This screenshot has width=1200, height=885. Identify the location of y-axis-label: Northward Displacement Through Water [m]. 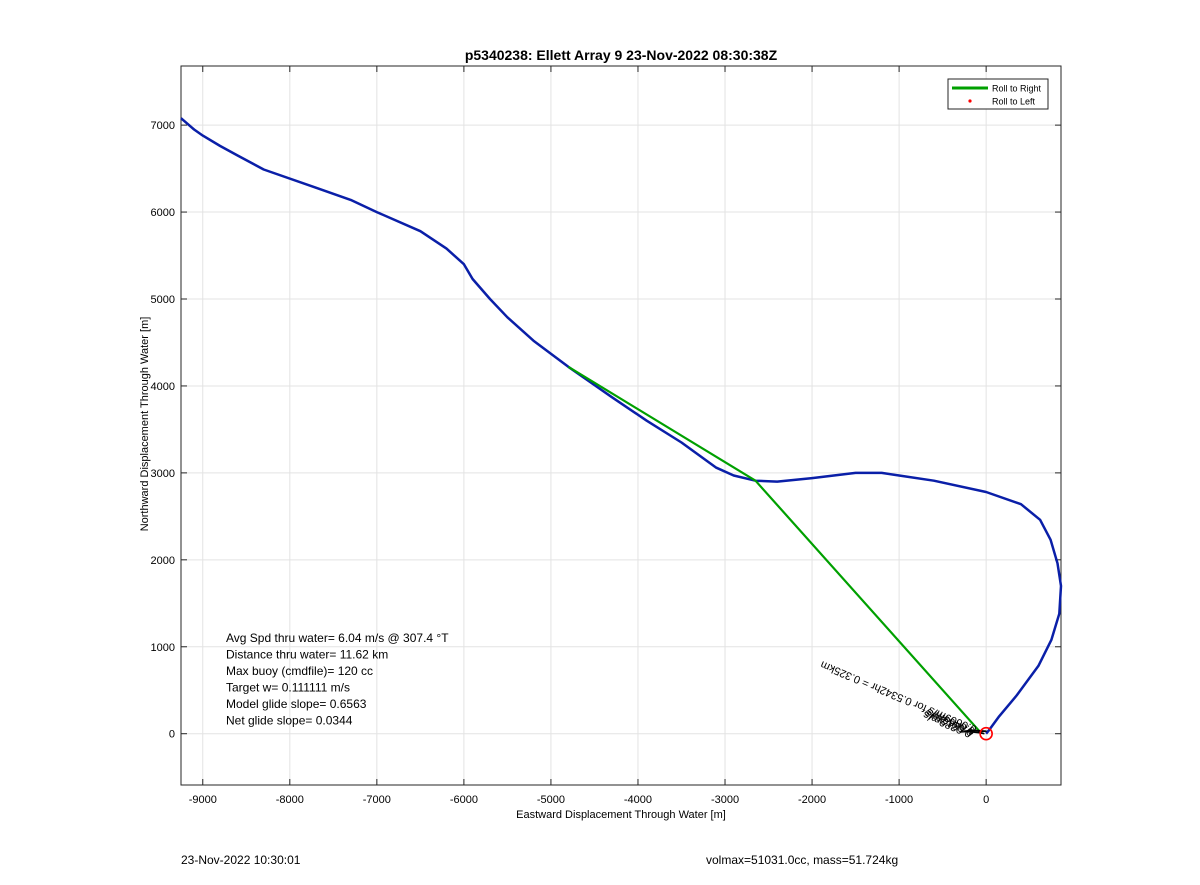
(145, 424).